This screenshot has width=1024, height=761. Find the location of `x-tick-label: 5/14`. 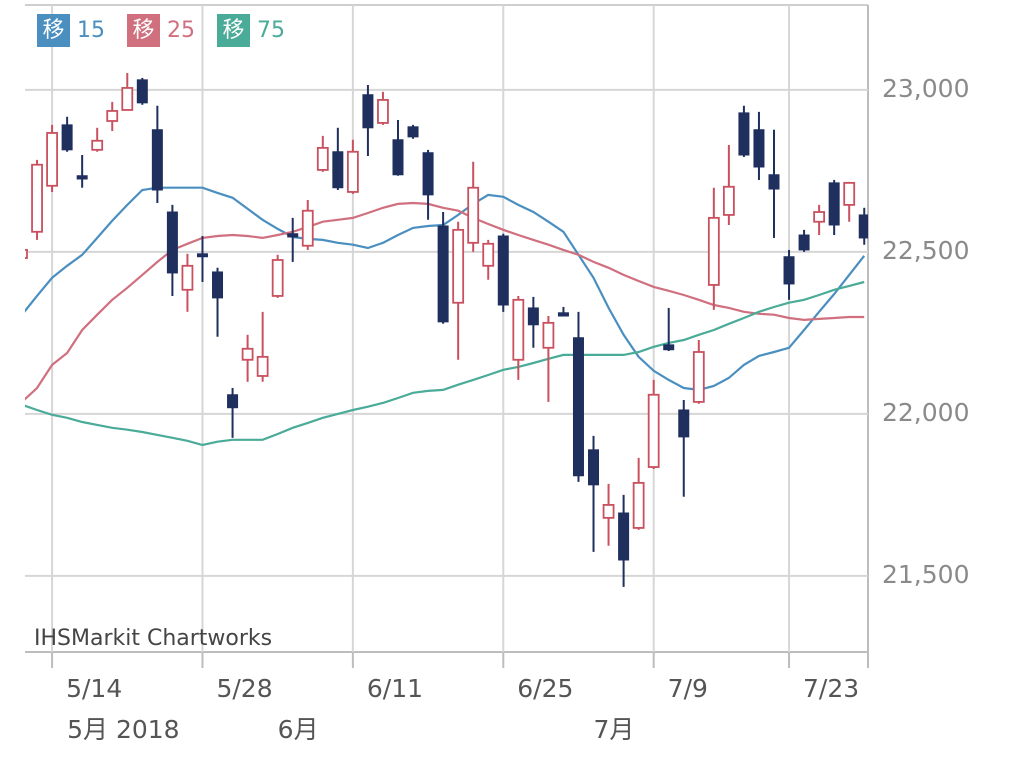

x-tick-label: 5/14 is located at coordinates (94, 688).